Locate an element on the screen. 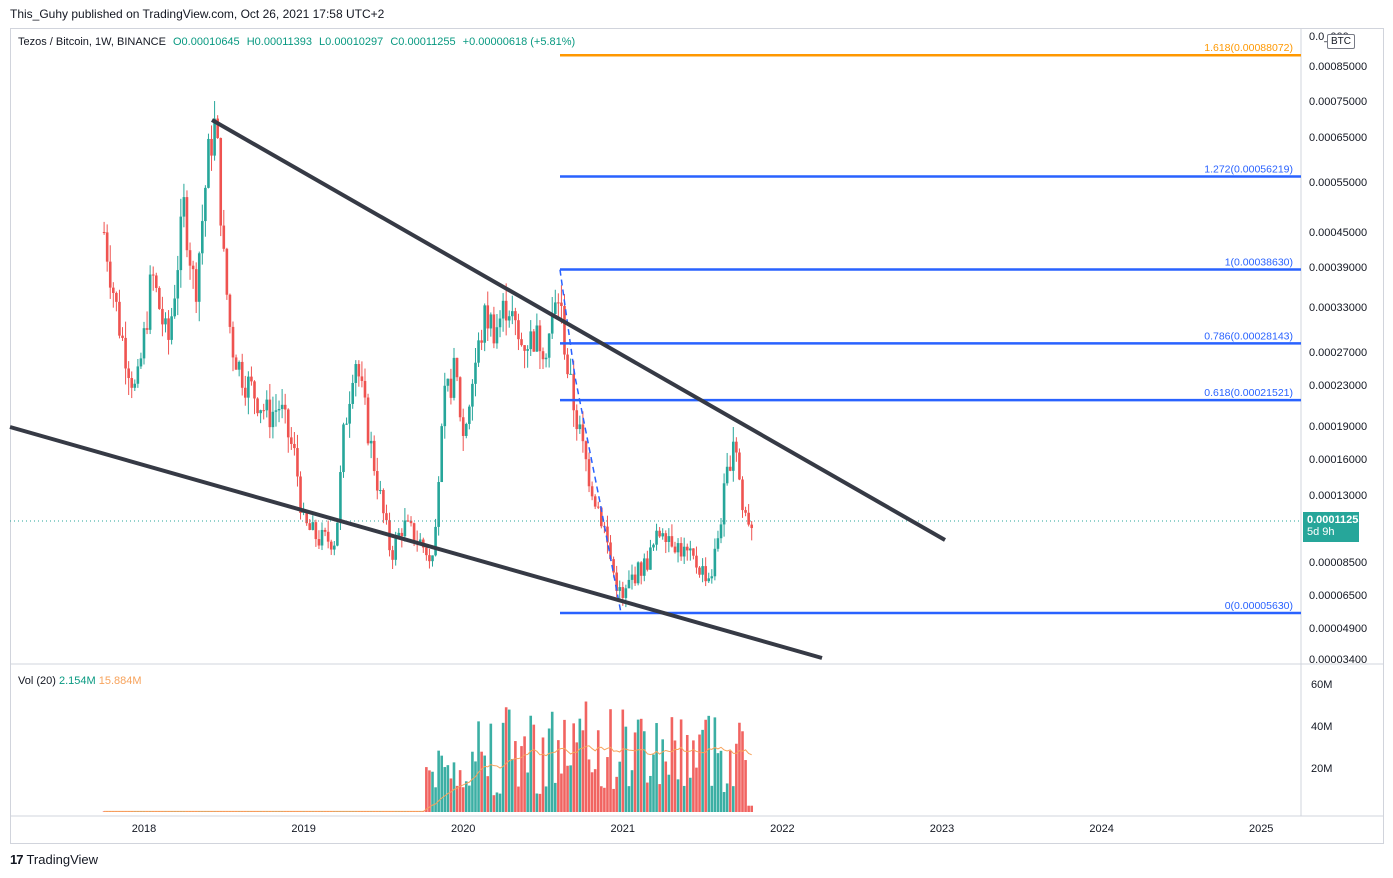  symbol-name: Tezos / Bitcoin, 1W, BINANCE is located at coordinates (92, 42).